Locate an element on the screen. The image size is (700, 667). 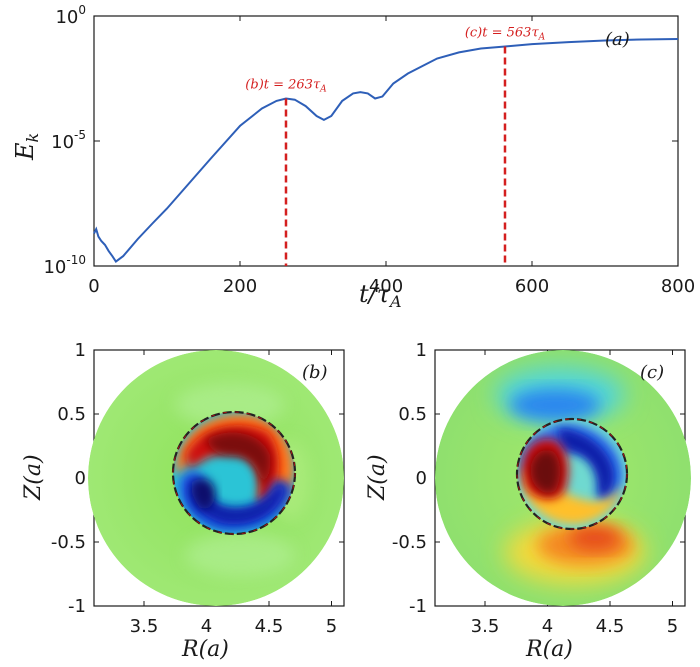
time-marker-label: (b)t = 263τA is located at coordinates (286, 86).